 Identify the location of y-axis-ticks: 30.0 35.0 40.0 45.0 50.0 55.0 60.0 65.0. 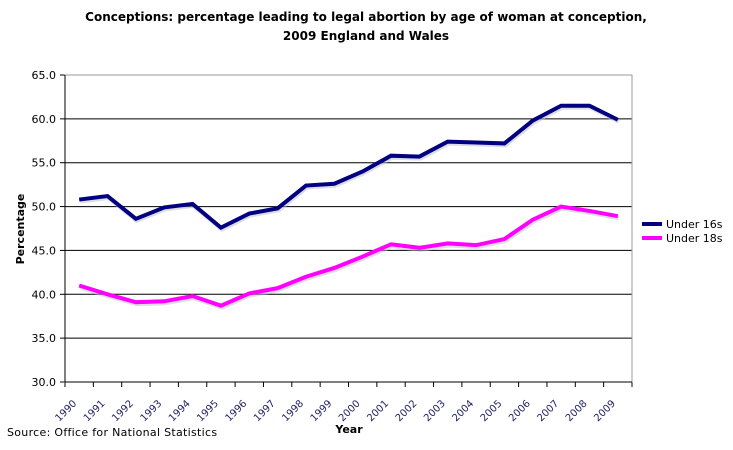
(48, 229).